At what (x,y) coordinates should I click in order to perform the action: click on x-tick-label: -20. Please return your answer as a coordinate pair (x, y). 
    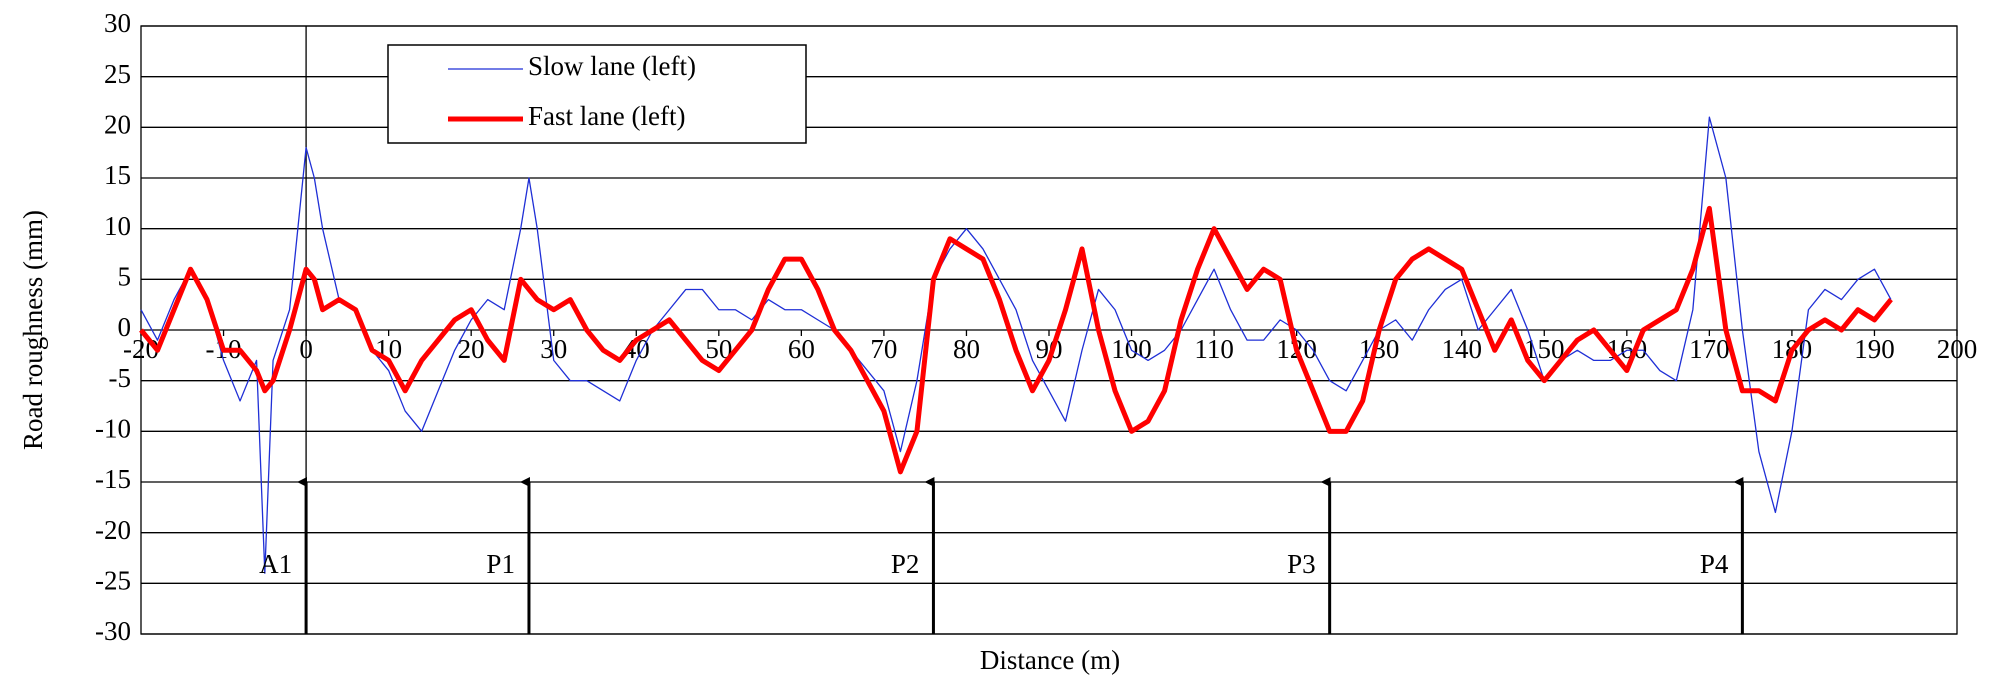
    Looking at the image, I should click on (141, 349).